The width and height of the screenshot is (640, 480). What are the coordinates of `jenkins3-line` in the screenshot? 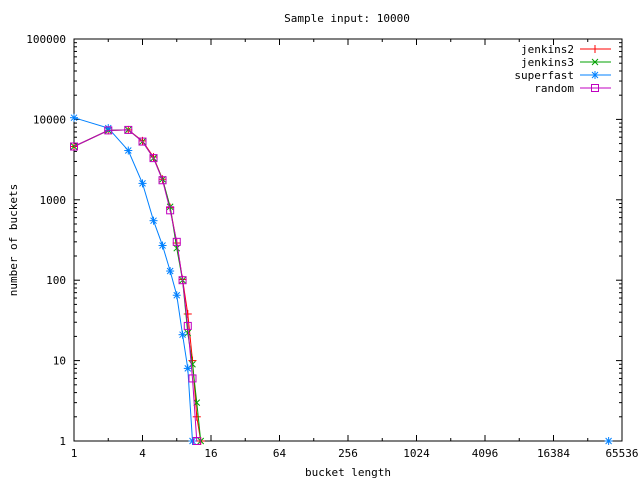 It's located at (137, 285).